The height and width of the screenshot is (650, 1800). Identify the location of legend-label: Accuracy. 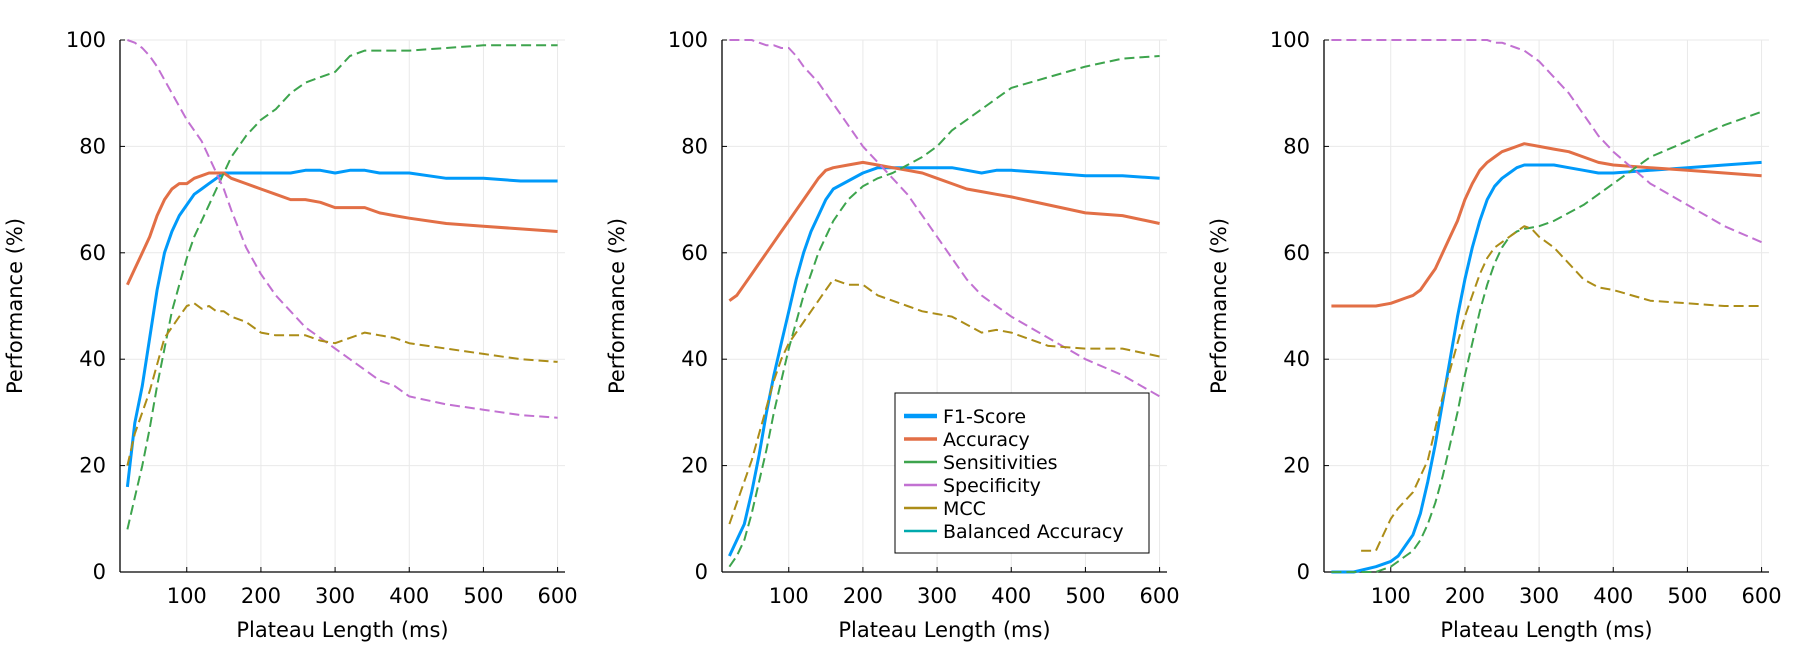
(986, 440).